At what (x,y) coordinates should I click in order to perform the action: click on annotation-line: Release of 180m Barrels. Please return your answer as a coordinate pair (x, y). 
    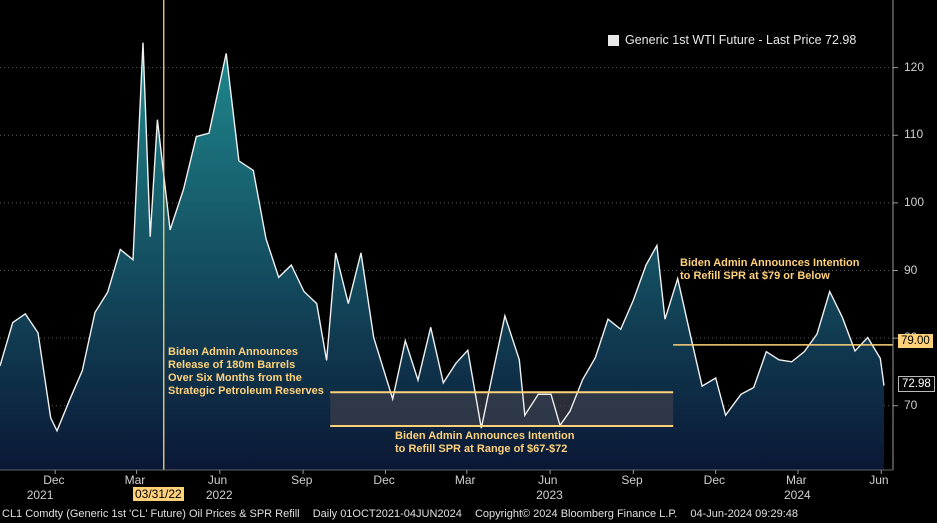
    Looking at the image, I should click on (232, 365).